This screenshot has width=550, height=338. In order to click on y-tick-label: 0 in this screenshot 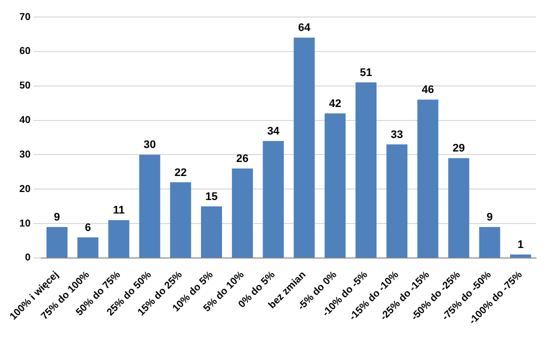, I will do `click(27, 258)`.